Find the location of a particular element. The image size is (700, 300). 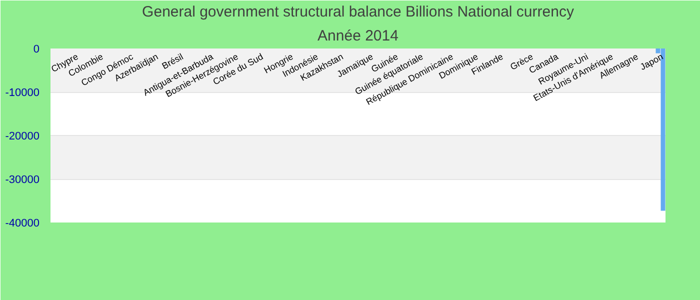

y-tick-label: -10000 is located at coordinates (22, 93).